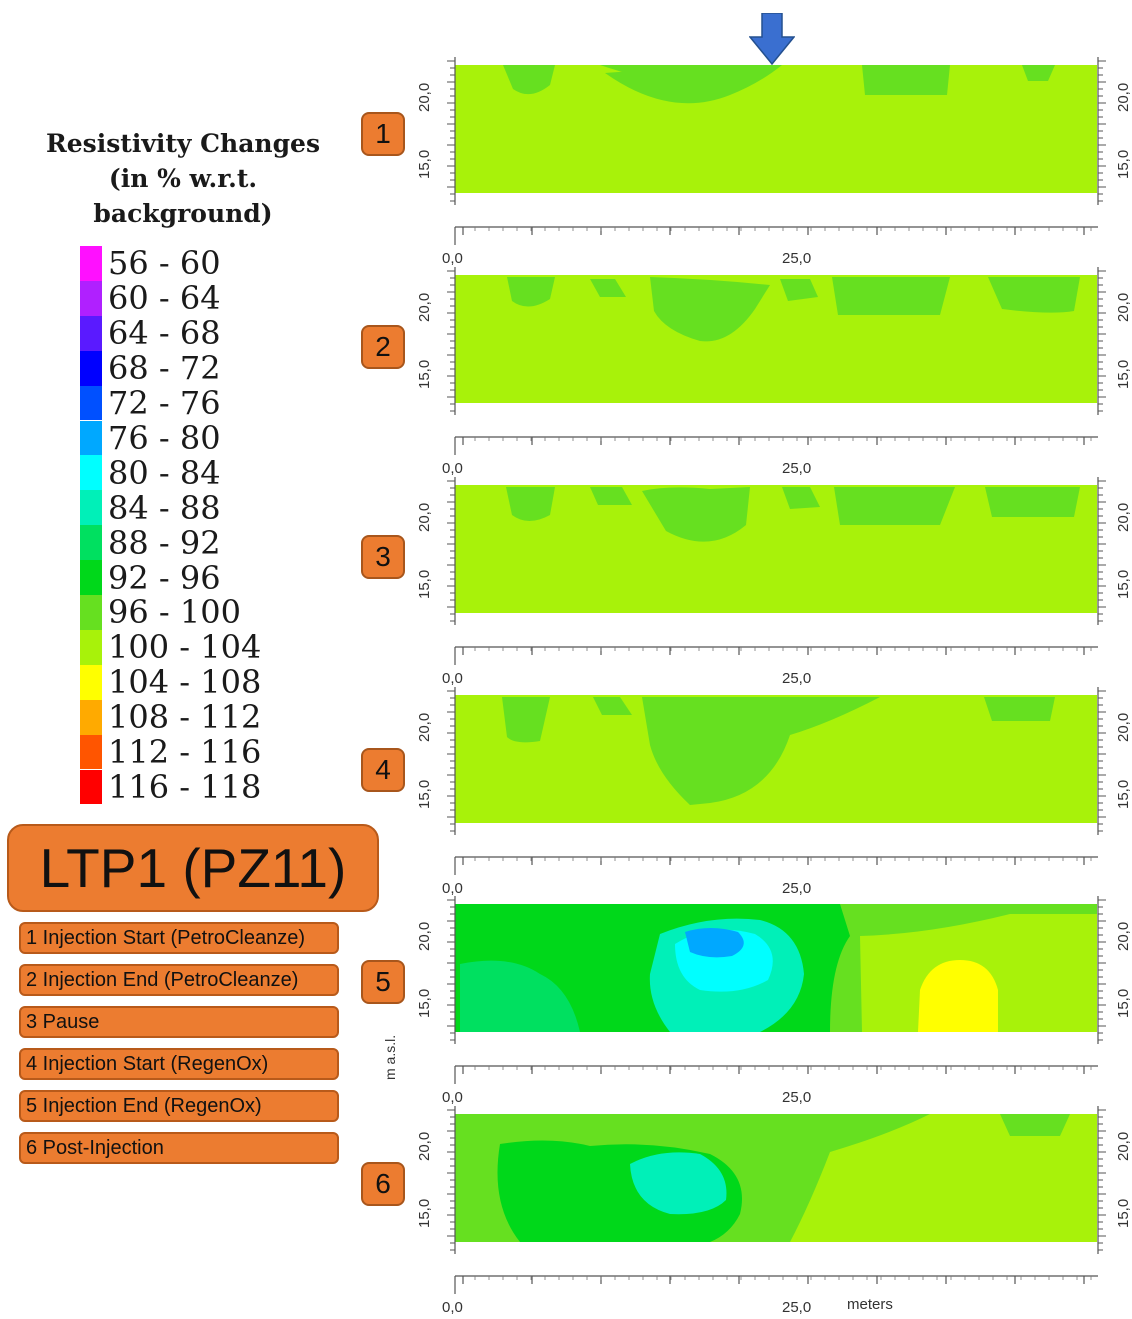 The width and height of the screenshot is (1132, 1319). I want to click on step-3-label: 3 Pause, so click(179, 1022).